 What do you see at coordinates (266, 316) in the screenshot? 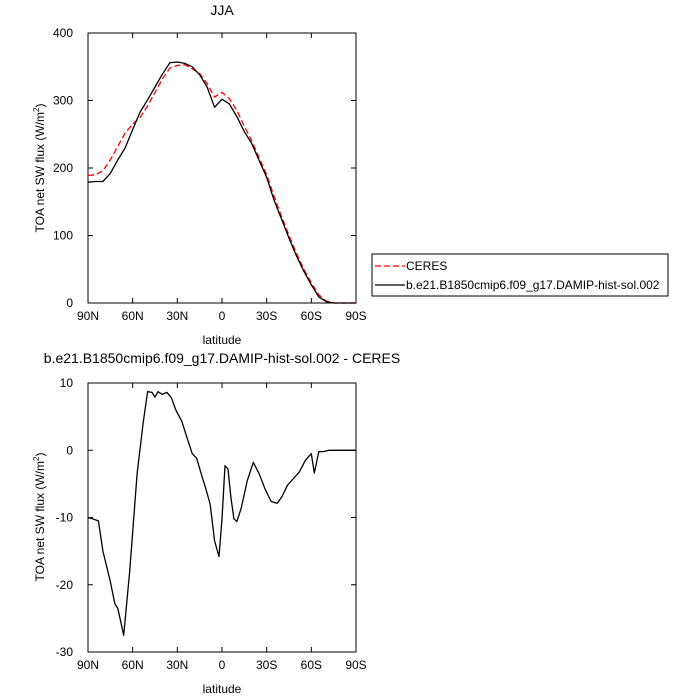
I see `top-x-tick-label: 30S` at bounding box center [266, 316].